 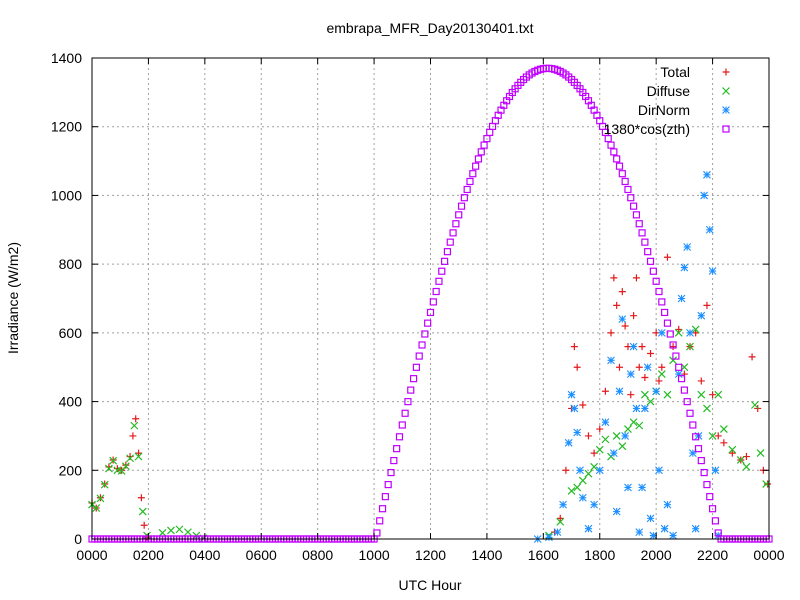 What do you see at coordinates (71, 333) in the screenshot?
I see `y-tick-label: 600` at bounding box center [71, 333].